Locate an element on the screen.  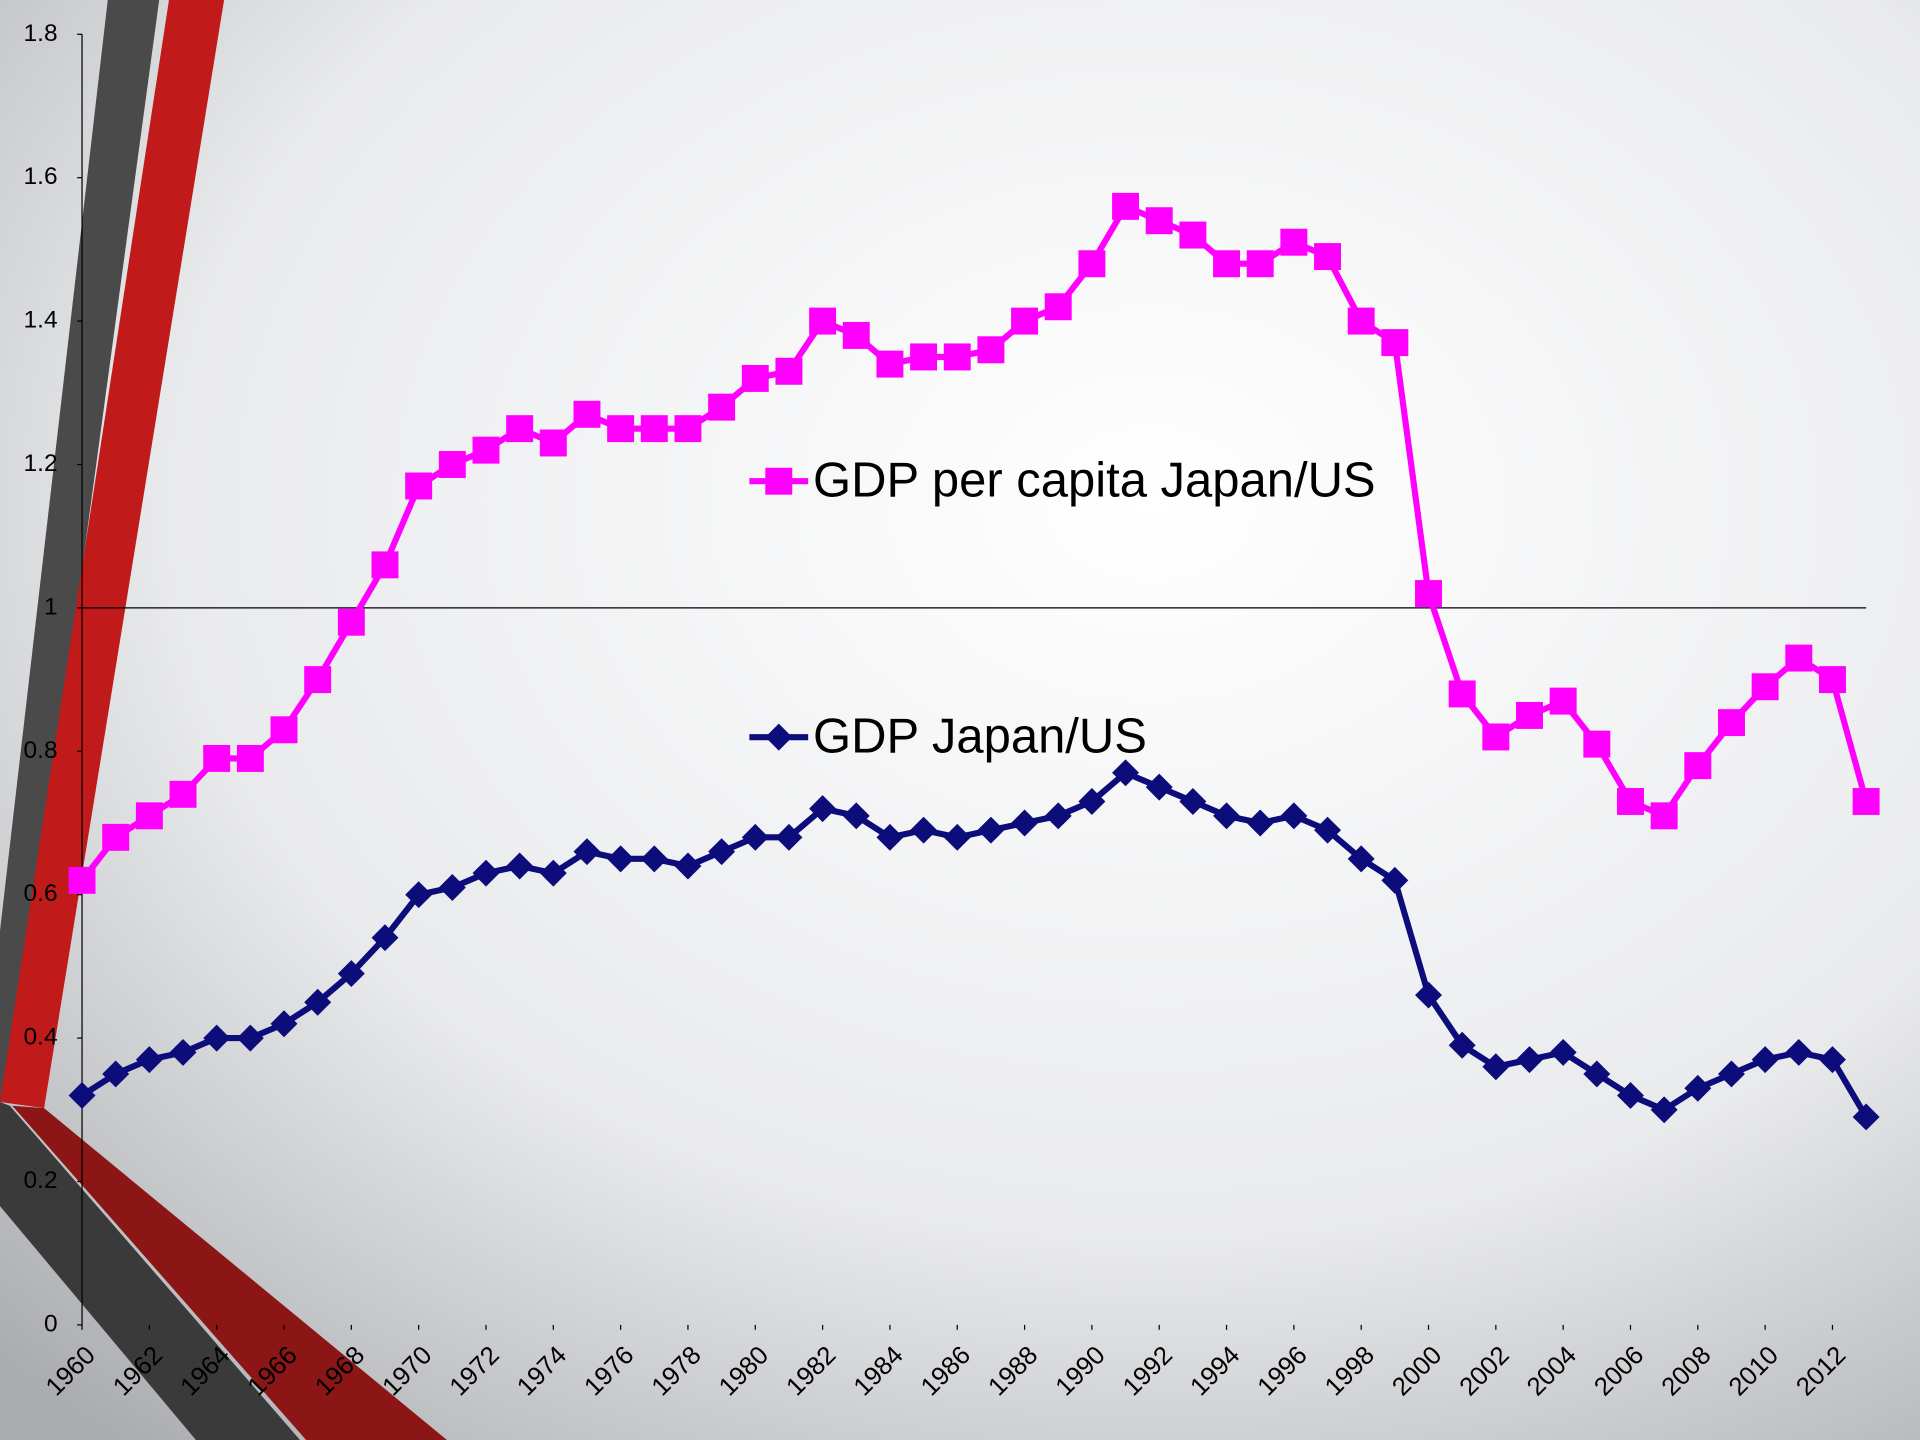
y-tick-label: 1.6 is located at coordinates (41, 176).